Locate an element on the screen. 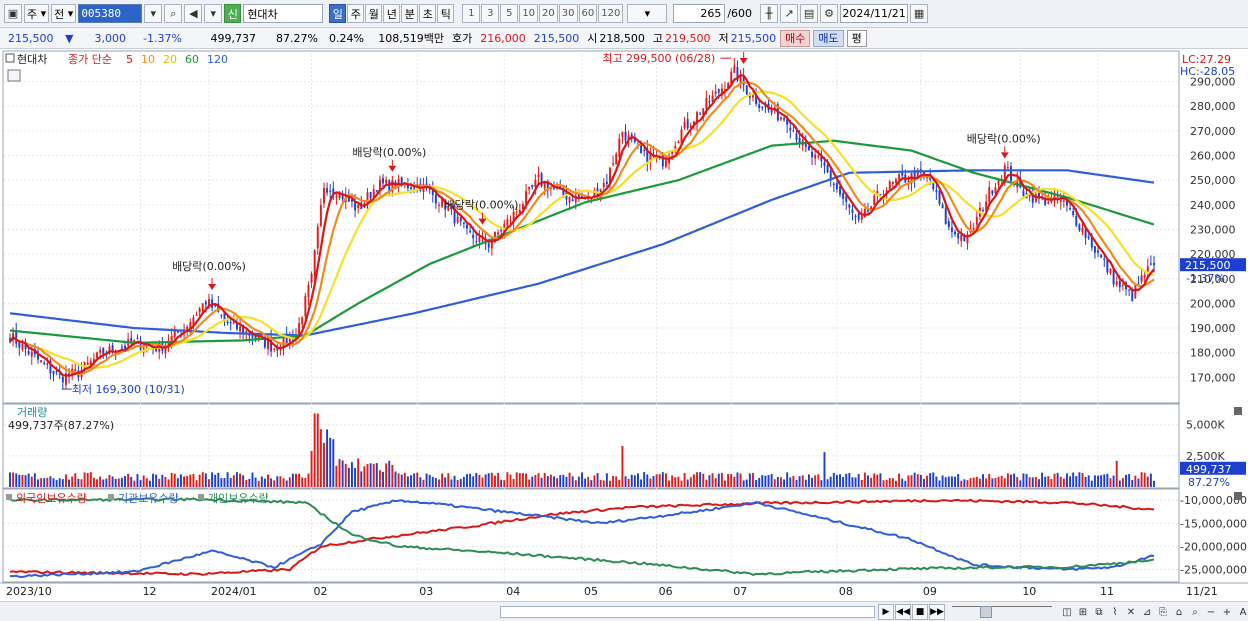  period-button-2: 월 is located at coordinates (374, 13).